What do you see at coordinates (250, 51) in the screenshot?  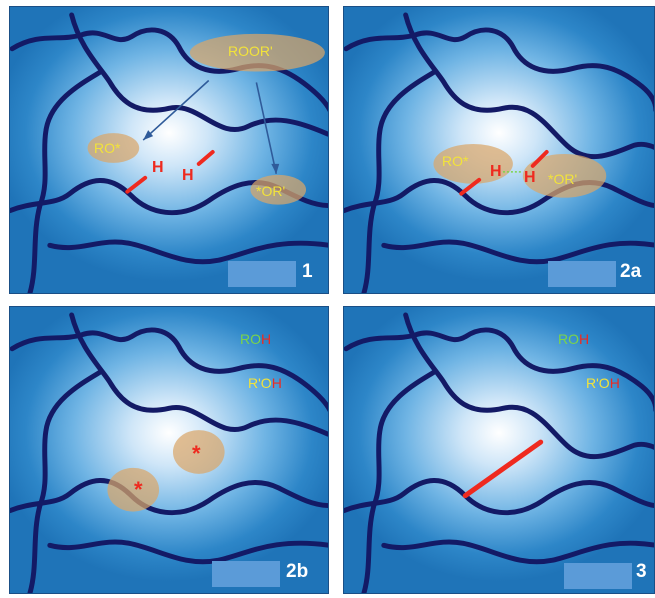 I see `roor-label: ROOR'` at bounding box center [250, 51].